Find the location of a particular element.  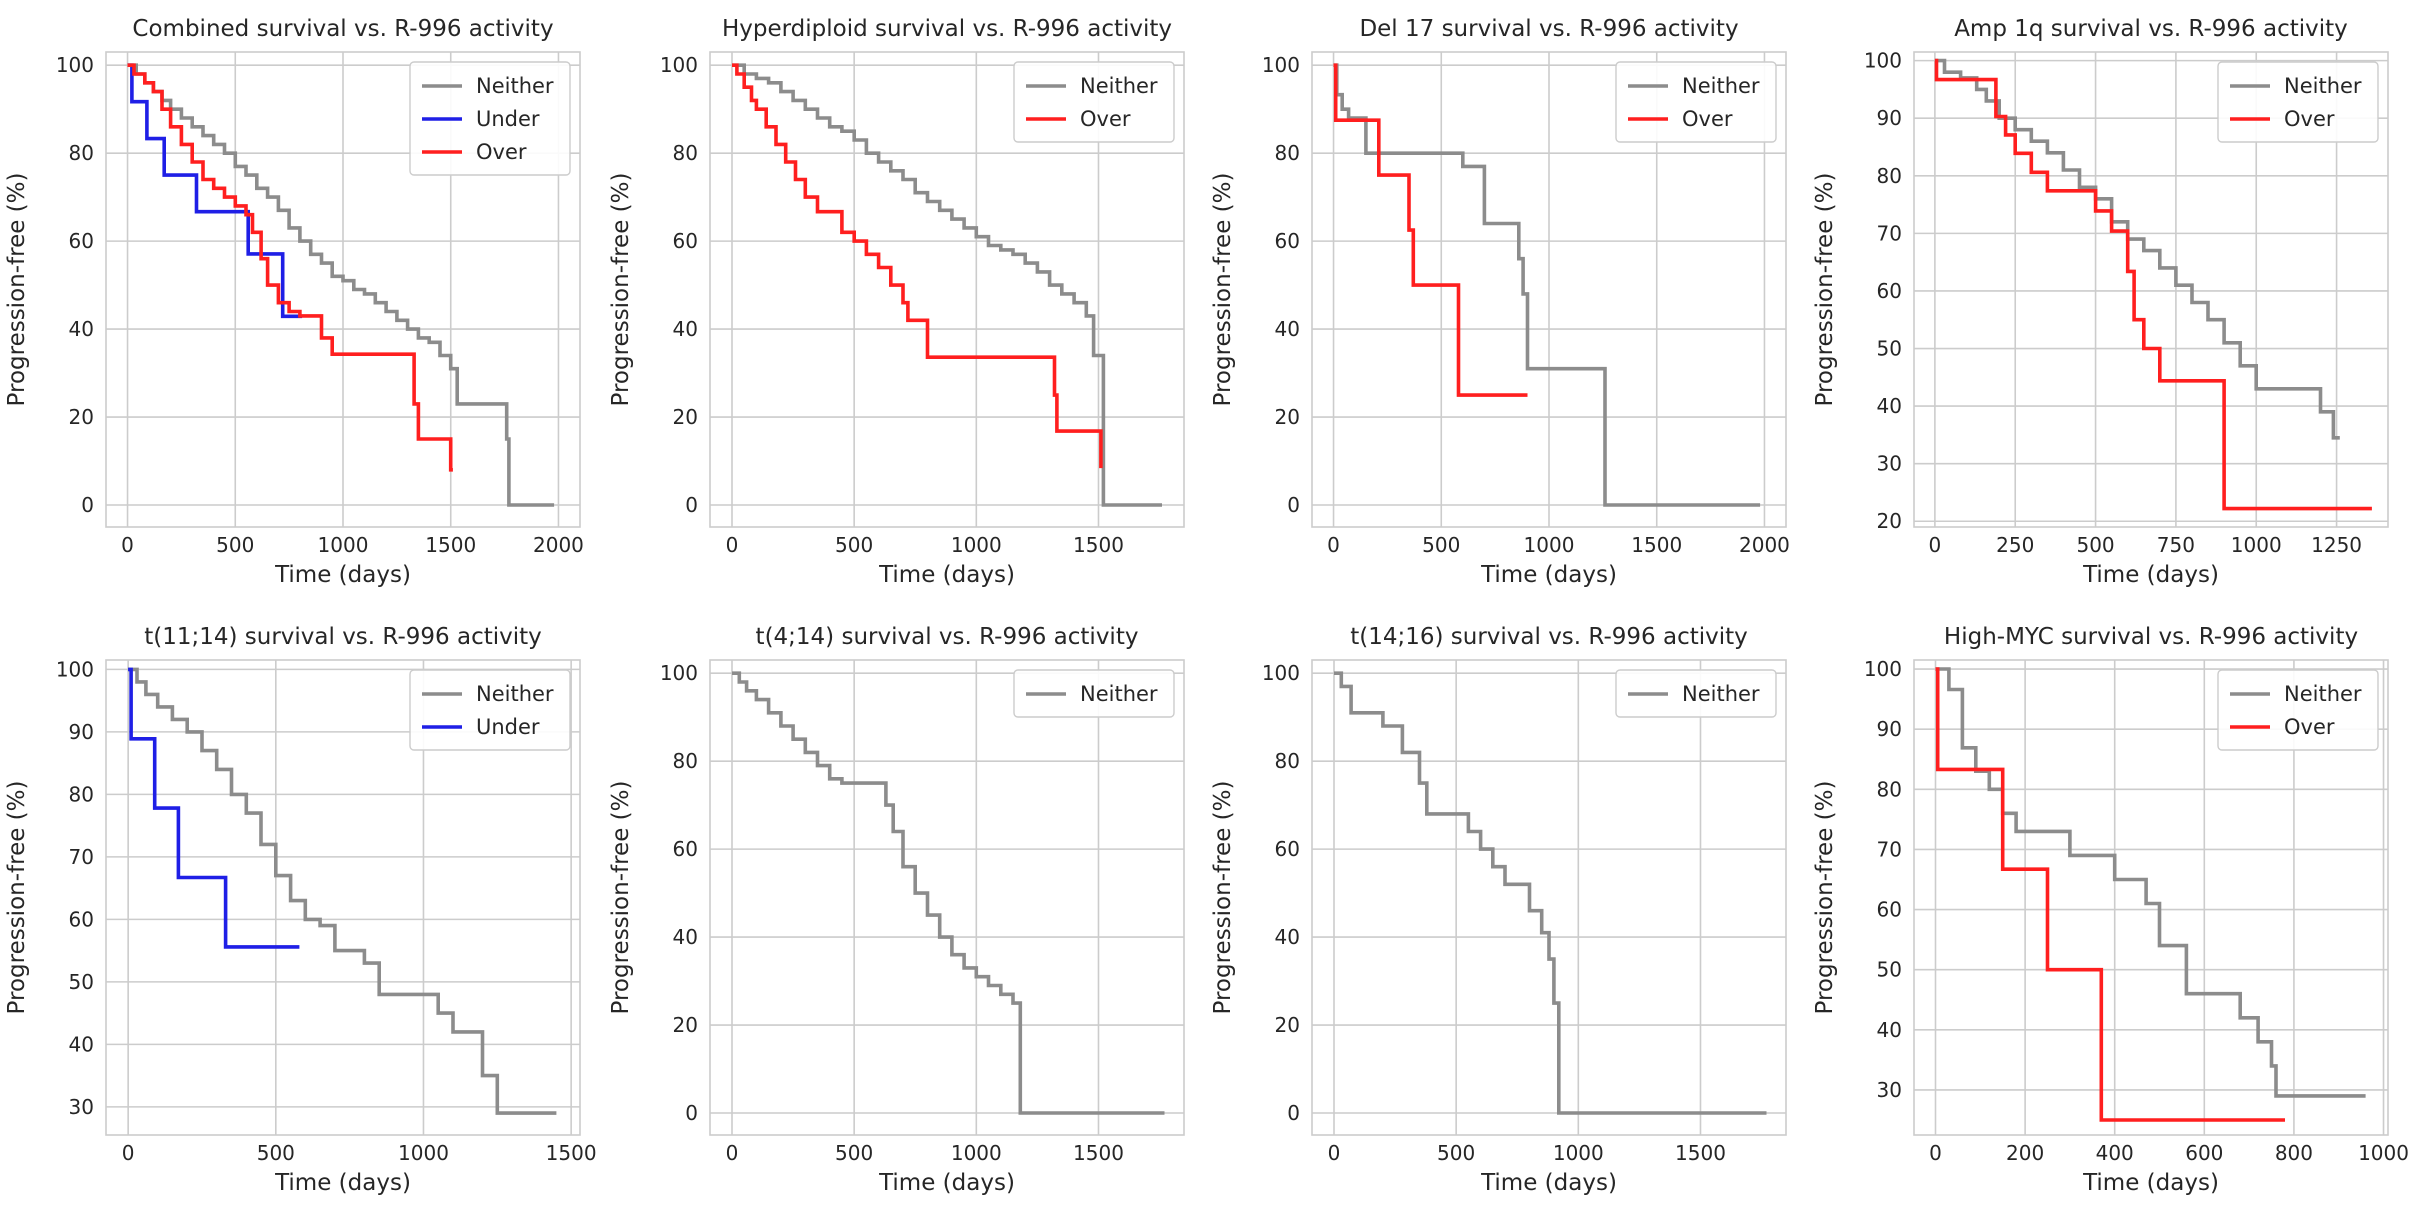

chart-8-series-over is located at coordinates (2110, 894).